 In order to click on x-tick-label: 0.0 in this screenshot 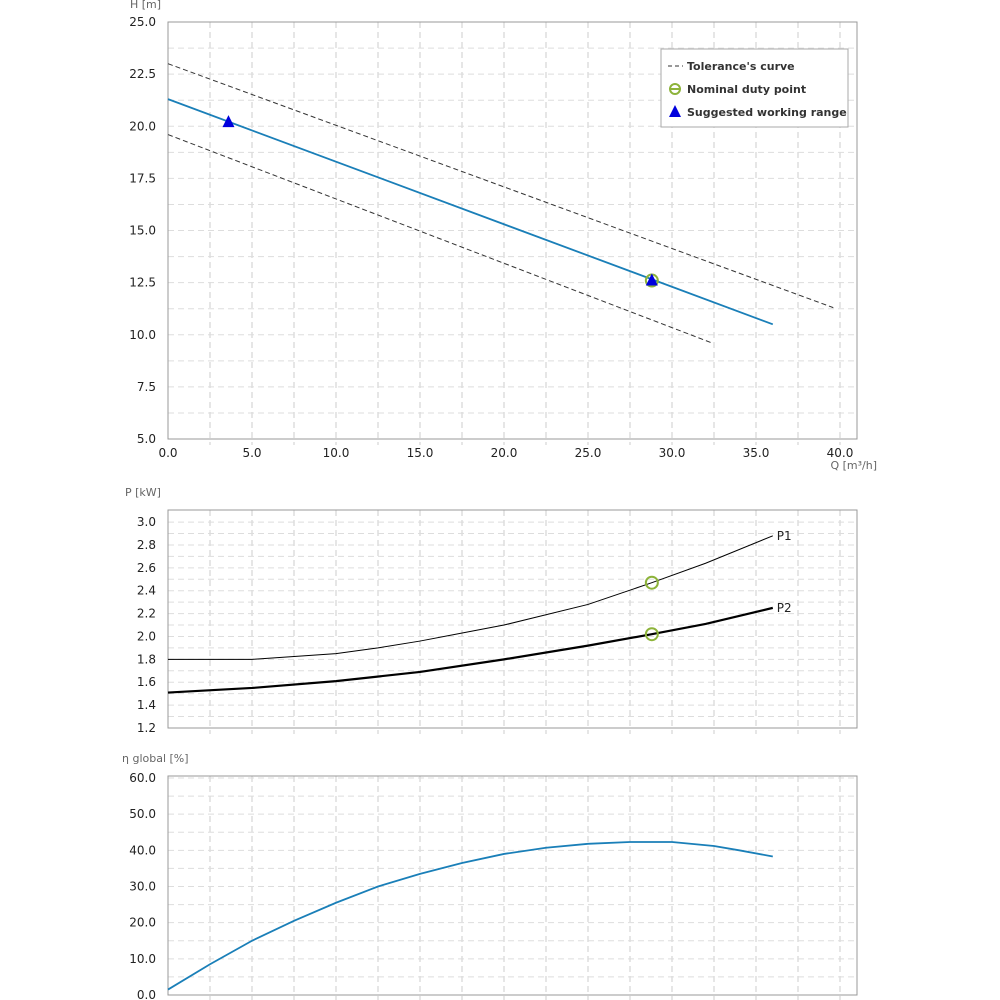, I will do `click(167, 453)`.